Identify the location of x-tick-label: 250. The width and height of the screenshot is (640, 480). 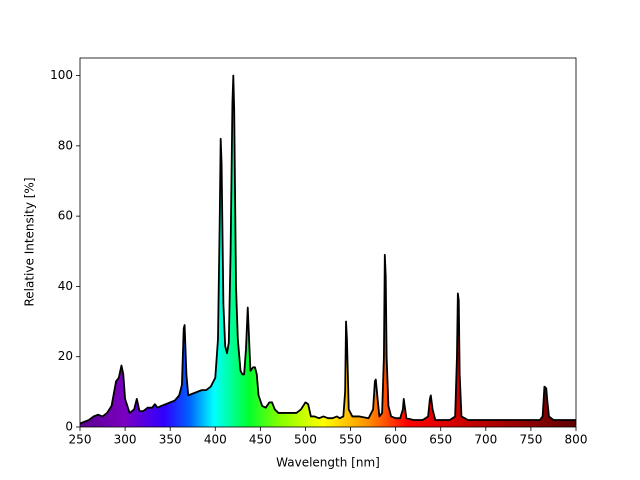
(80, 440).